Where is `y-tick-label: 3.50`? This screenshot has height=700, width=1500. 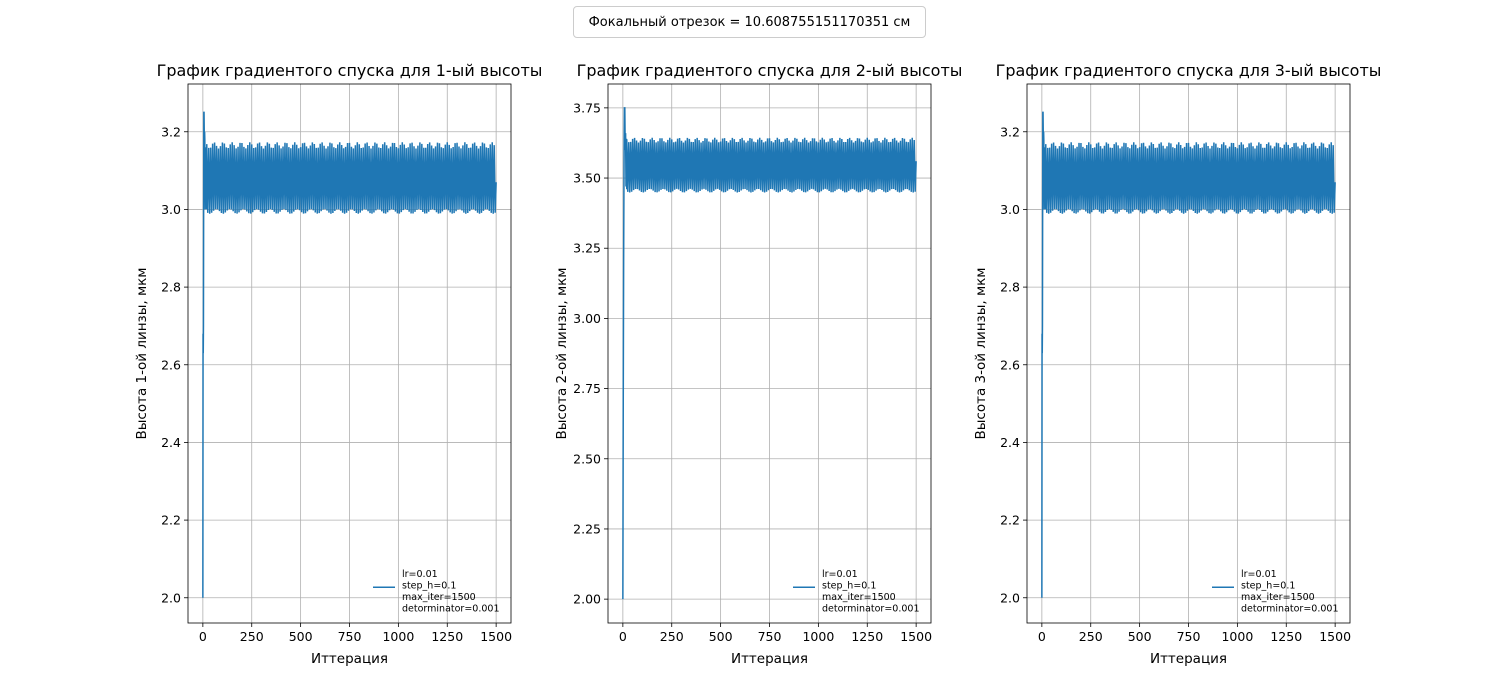 y-tick-label: 3.50 is located at coordinates (587, 178).